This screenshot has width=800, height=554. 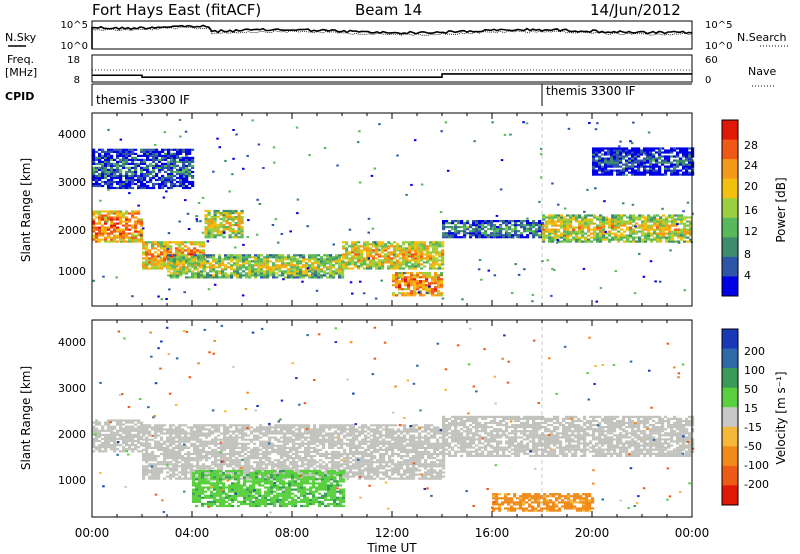 I want to click on nsky-label: N.Sky, so click(x=21, y=37).